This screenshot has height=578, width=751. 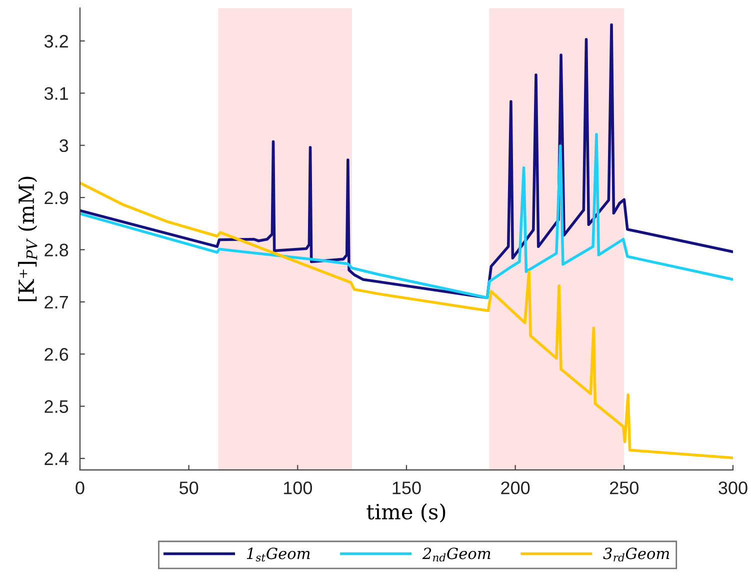 What do you see at coordinates (636, 555) in the screenshot?
I see `legend-label: 3$_{rd}$Geom` at bounding box center [636, 555].